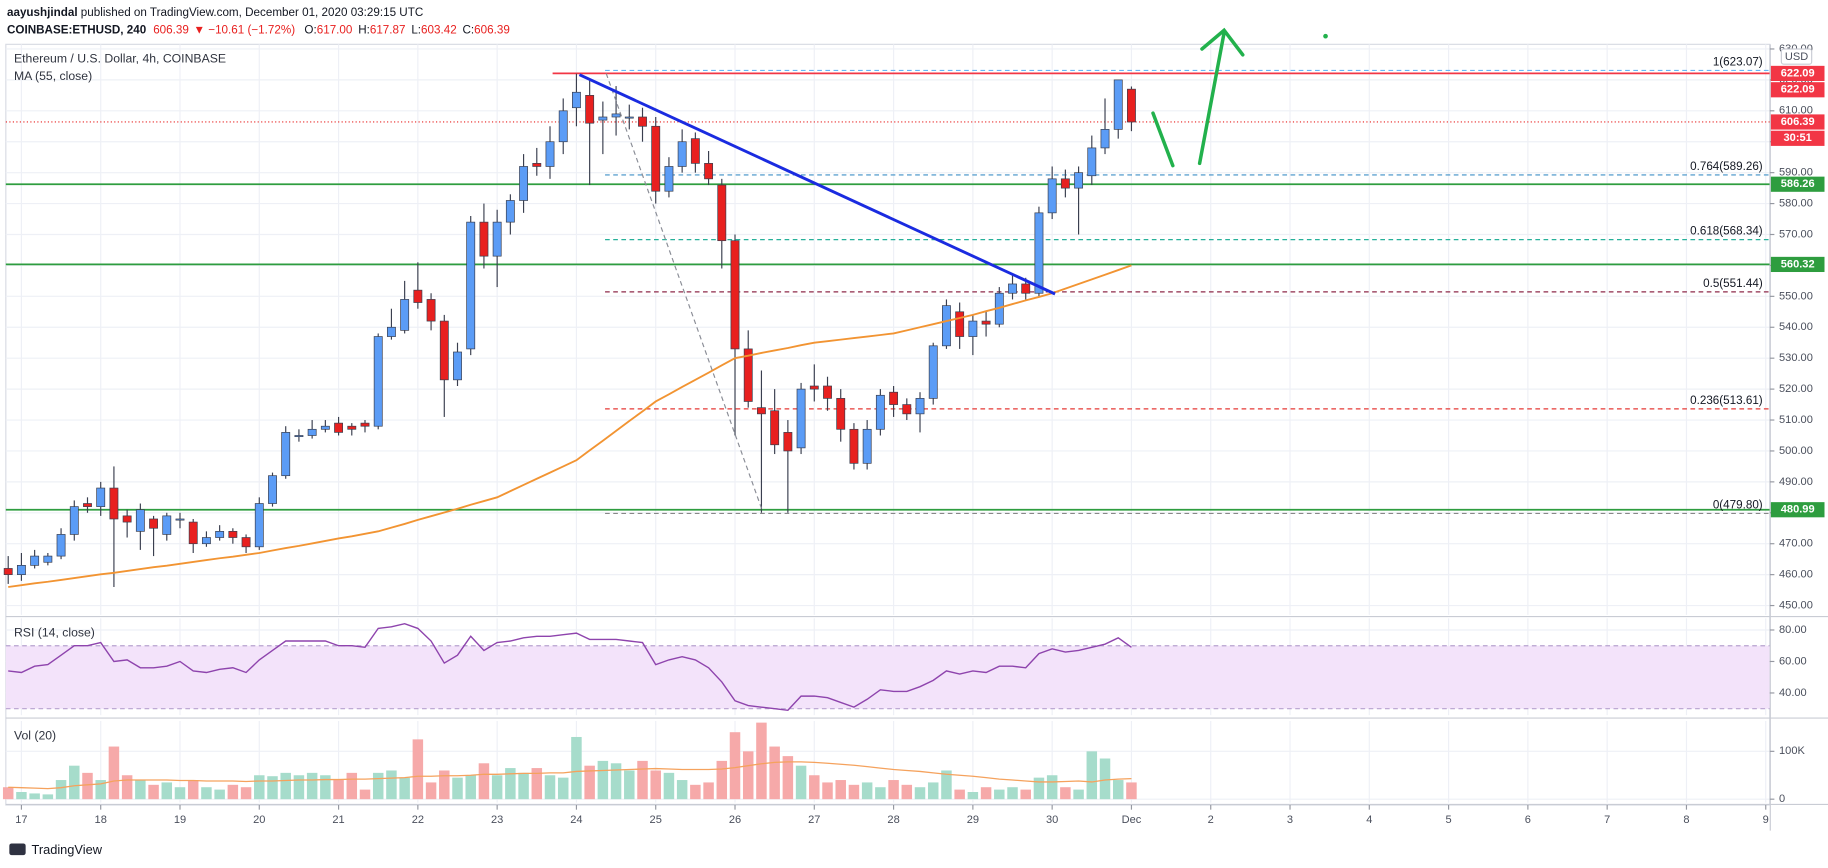 The image size is (1828, 868). Describe the element at coordinates (418, 820) in the screenshot. I see `x-tick-label: 22` at that location.